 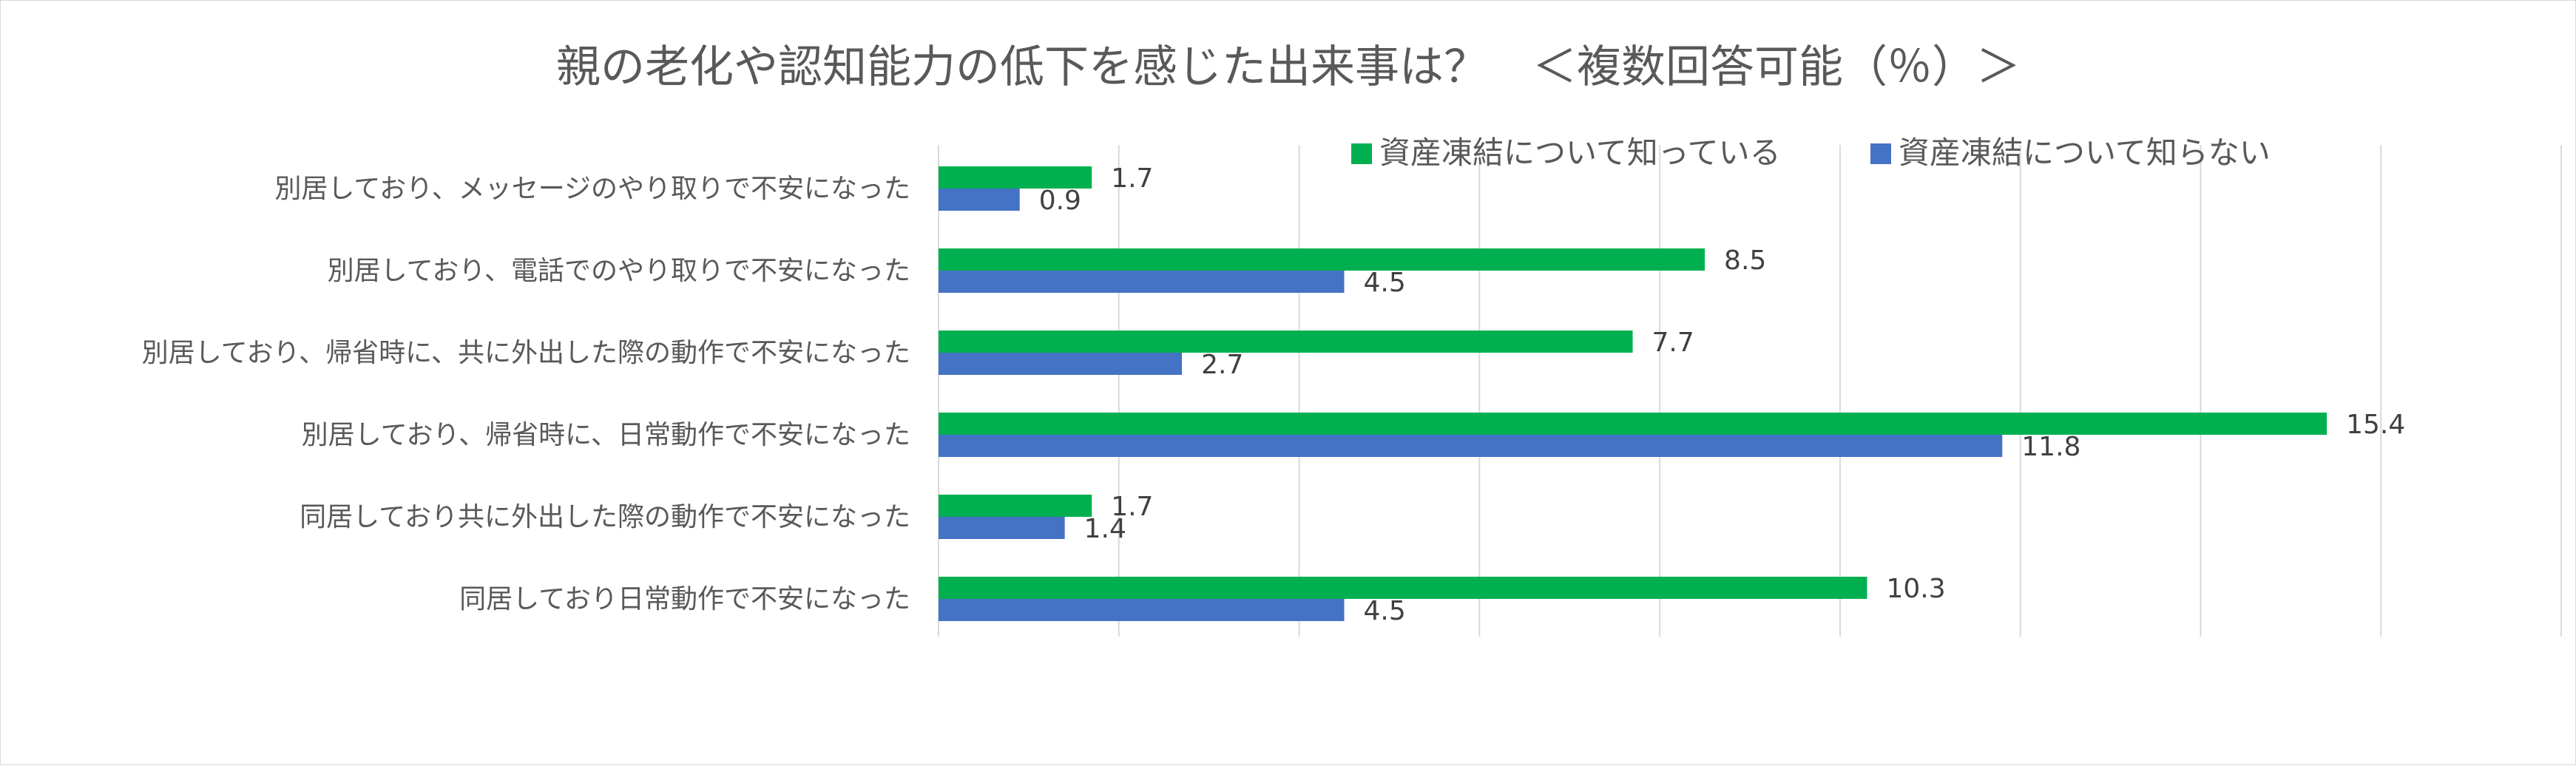 What do you see at coordinates (606, 435) in the screenshot?
I see `category-label: 別居しており、帰省時に、日常動作で不安になった` at bounding box center [606, 435].